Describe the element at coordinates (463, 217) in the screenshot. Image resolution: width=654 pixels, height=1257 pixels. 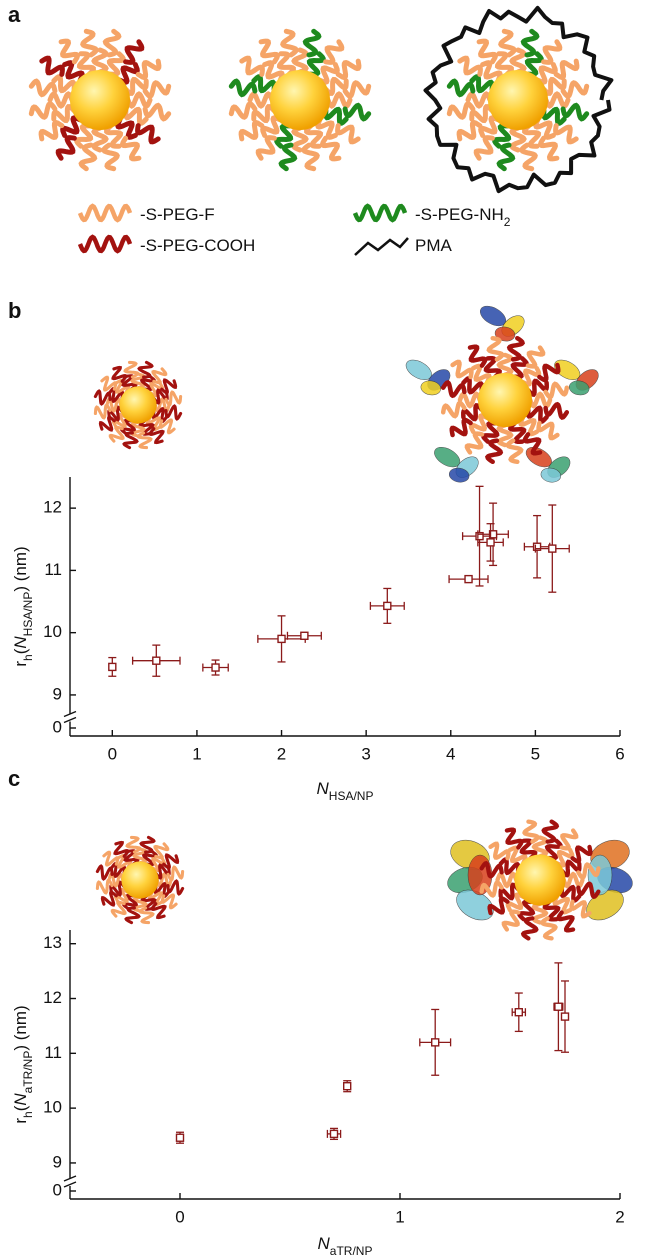
I see `legend-label: -S-PEG-NH2` at that location.